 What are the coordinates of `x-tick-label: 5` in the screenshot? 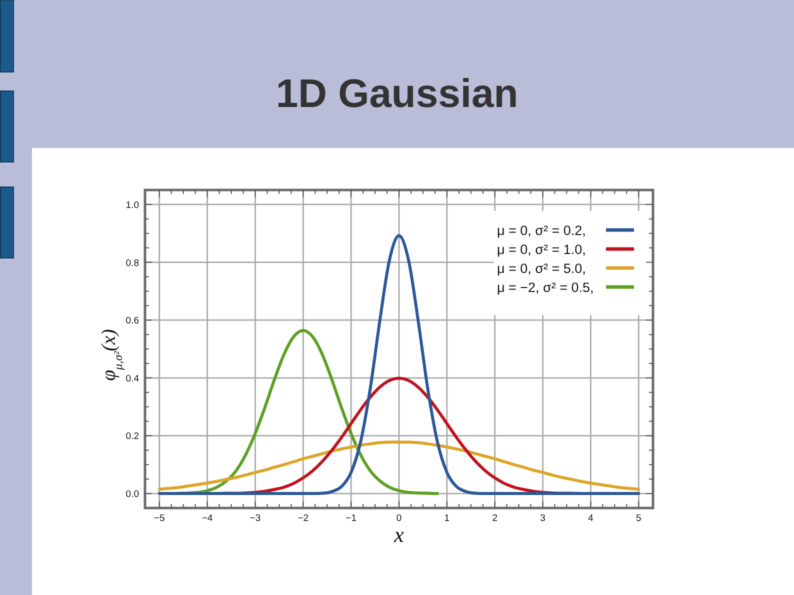 It's located at (639, 518).